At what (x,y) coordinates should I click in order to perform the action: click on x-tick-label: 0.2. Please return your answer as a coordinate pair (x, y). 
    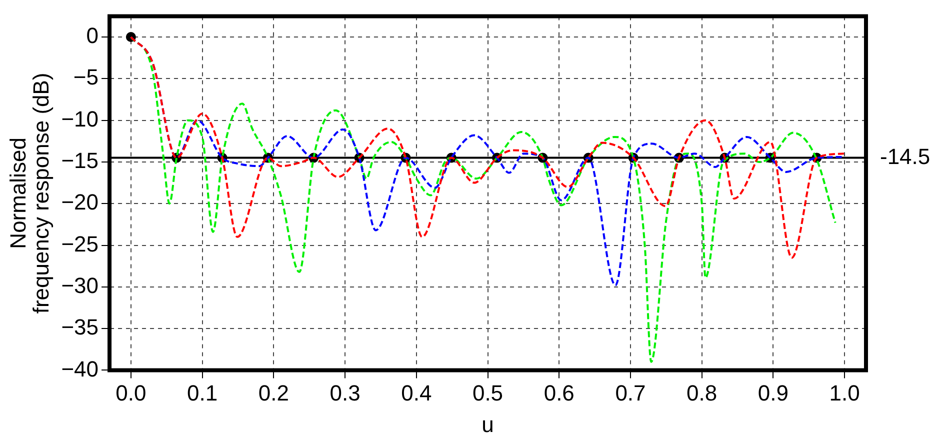
    Looking at the image, I should click on (273, 393).